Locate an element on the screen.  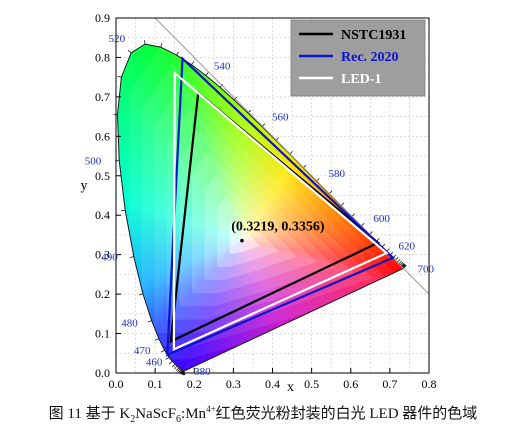
caption-mid-2: :Mn is located at coordinates (194, 414).